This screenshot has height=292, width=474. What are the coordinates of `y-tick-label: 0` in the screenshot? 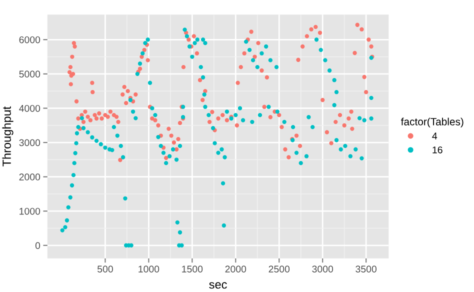 It's located at (37, 246).